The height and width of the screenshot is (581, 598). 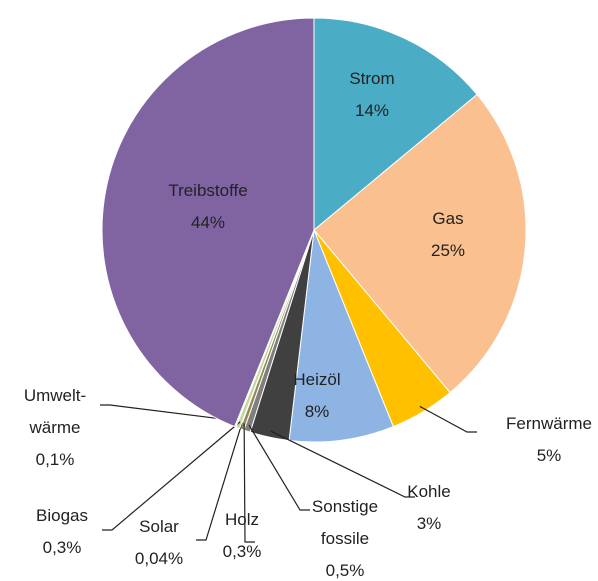 What do you see at coordinates (345, 570) in the screenshot?
I see `slice-value: 0,5%` at bounding box center [345, 570].